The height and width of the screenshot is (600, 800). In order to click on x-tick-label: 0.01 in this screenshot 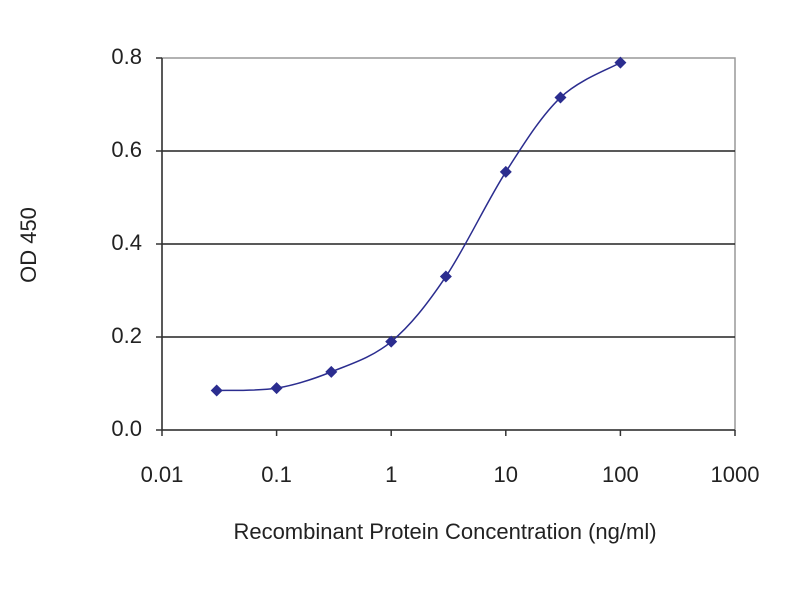, I will do `click(162, 474)`.